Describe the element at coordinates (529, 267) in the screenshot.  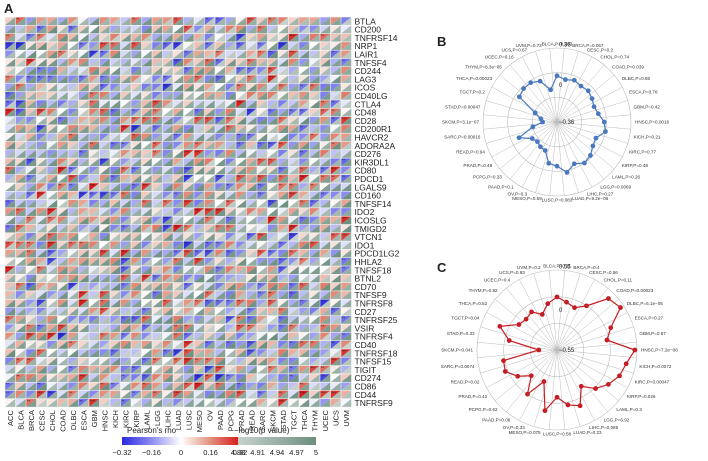
I see `radar-category-label: UVM,P=0.2` at that location.